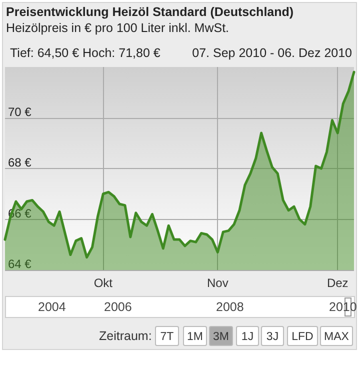 This screenshot has width=360, height=377. Describe the element at coordinates (167, 336) in the screenshot. I see `text: 7T` at that location.